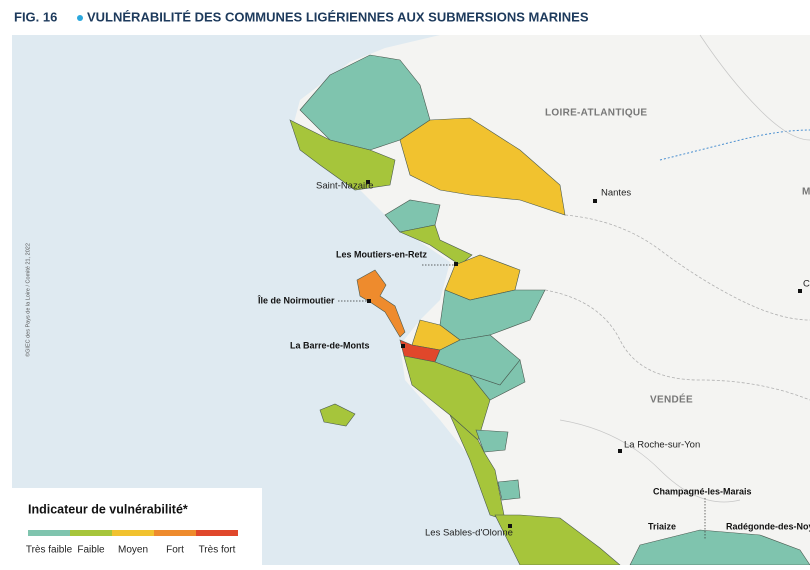  I want to click on legend-title: Indicateur de vulnérabilité*, so click(108, 509).